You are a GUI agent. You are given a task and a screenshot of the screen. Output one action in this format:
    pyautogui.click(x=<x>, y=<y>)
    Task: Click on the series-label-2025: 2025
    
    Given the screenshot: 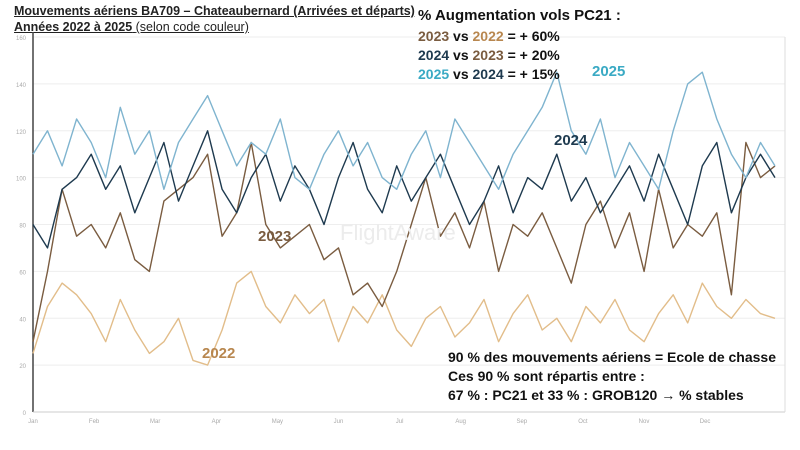 What is the action you would take?
    pyautogui.click(x=609, y=71)
    